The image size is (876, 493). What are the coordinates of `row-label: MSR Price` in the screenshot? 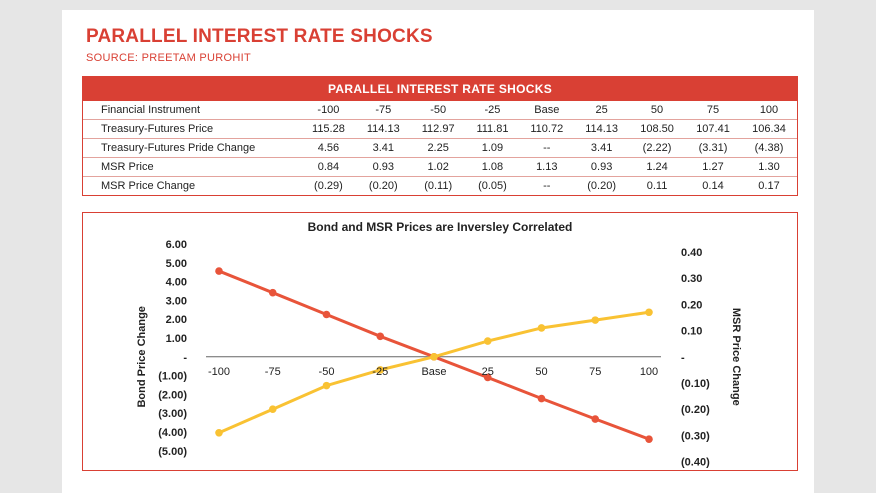 It's located at (192, 167).